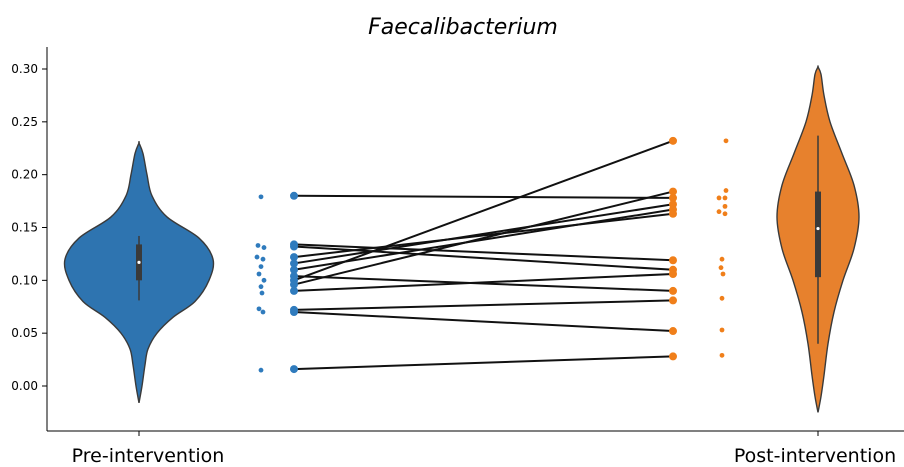 The height and width of the screenshot is (467, 904). I want to click on y-tick-label: 0.05, so click(24, 333).